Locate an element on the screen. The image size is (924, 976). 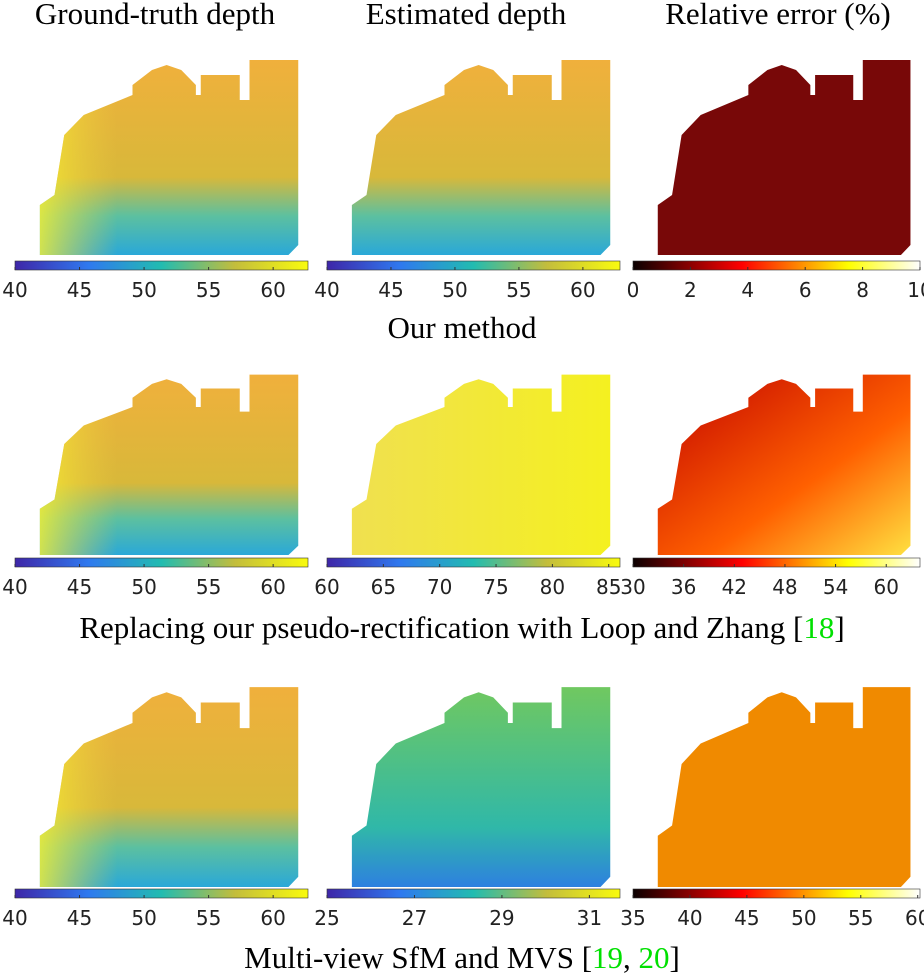
colorbar-tick-label: 48 is located at coordinates (784, 587).